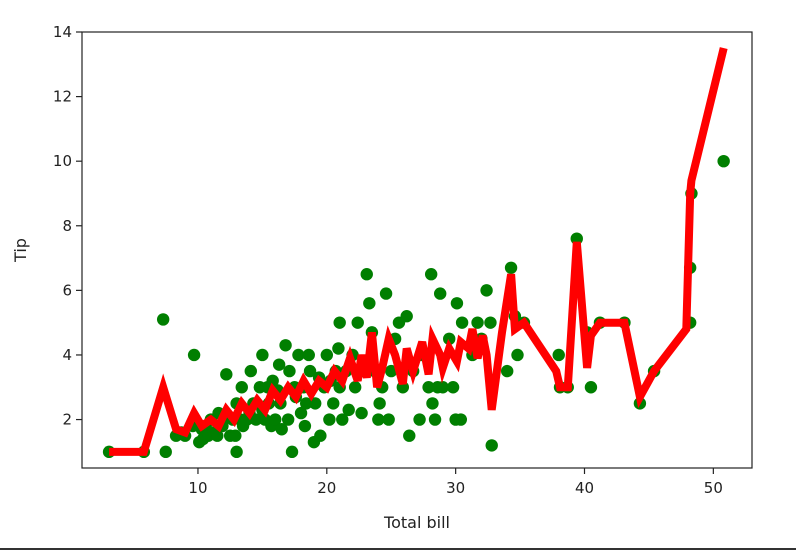 The width and height of the screenshot is (796, 551). Describe the element at coordinates (398, 549) in the screenshot. I see `window-bottom-edge` at that location.